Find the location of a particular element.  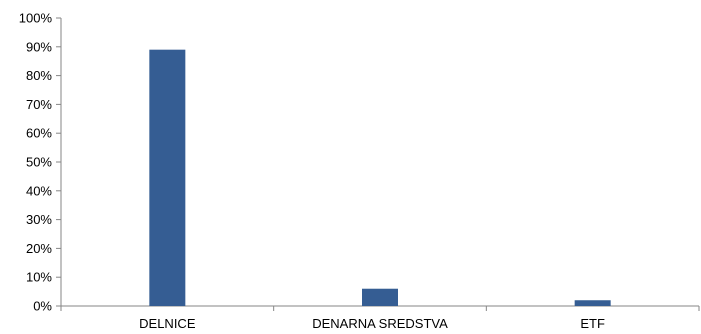

y-tick-label: 10% is located at coordinates (39, 277).